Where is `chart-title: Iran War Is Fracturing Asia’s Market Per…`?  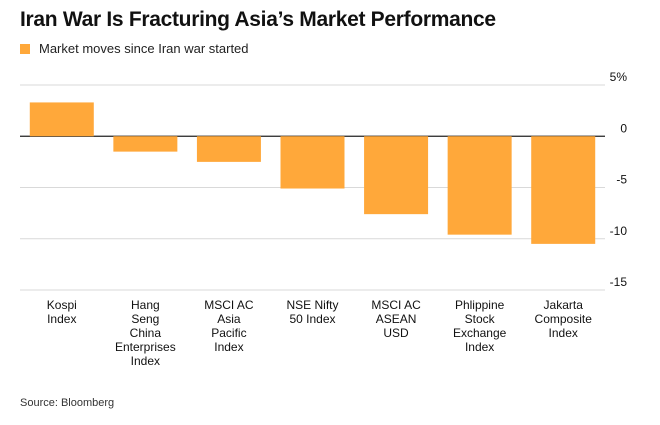 chart-title: Iran War Is Fracturing Asia’s Market Per… is located at coordinates (258, 19).